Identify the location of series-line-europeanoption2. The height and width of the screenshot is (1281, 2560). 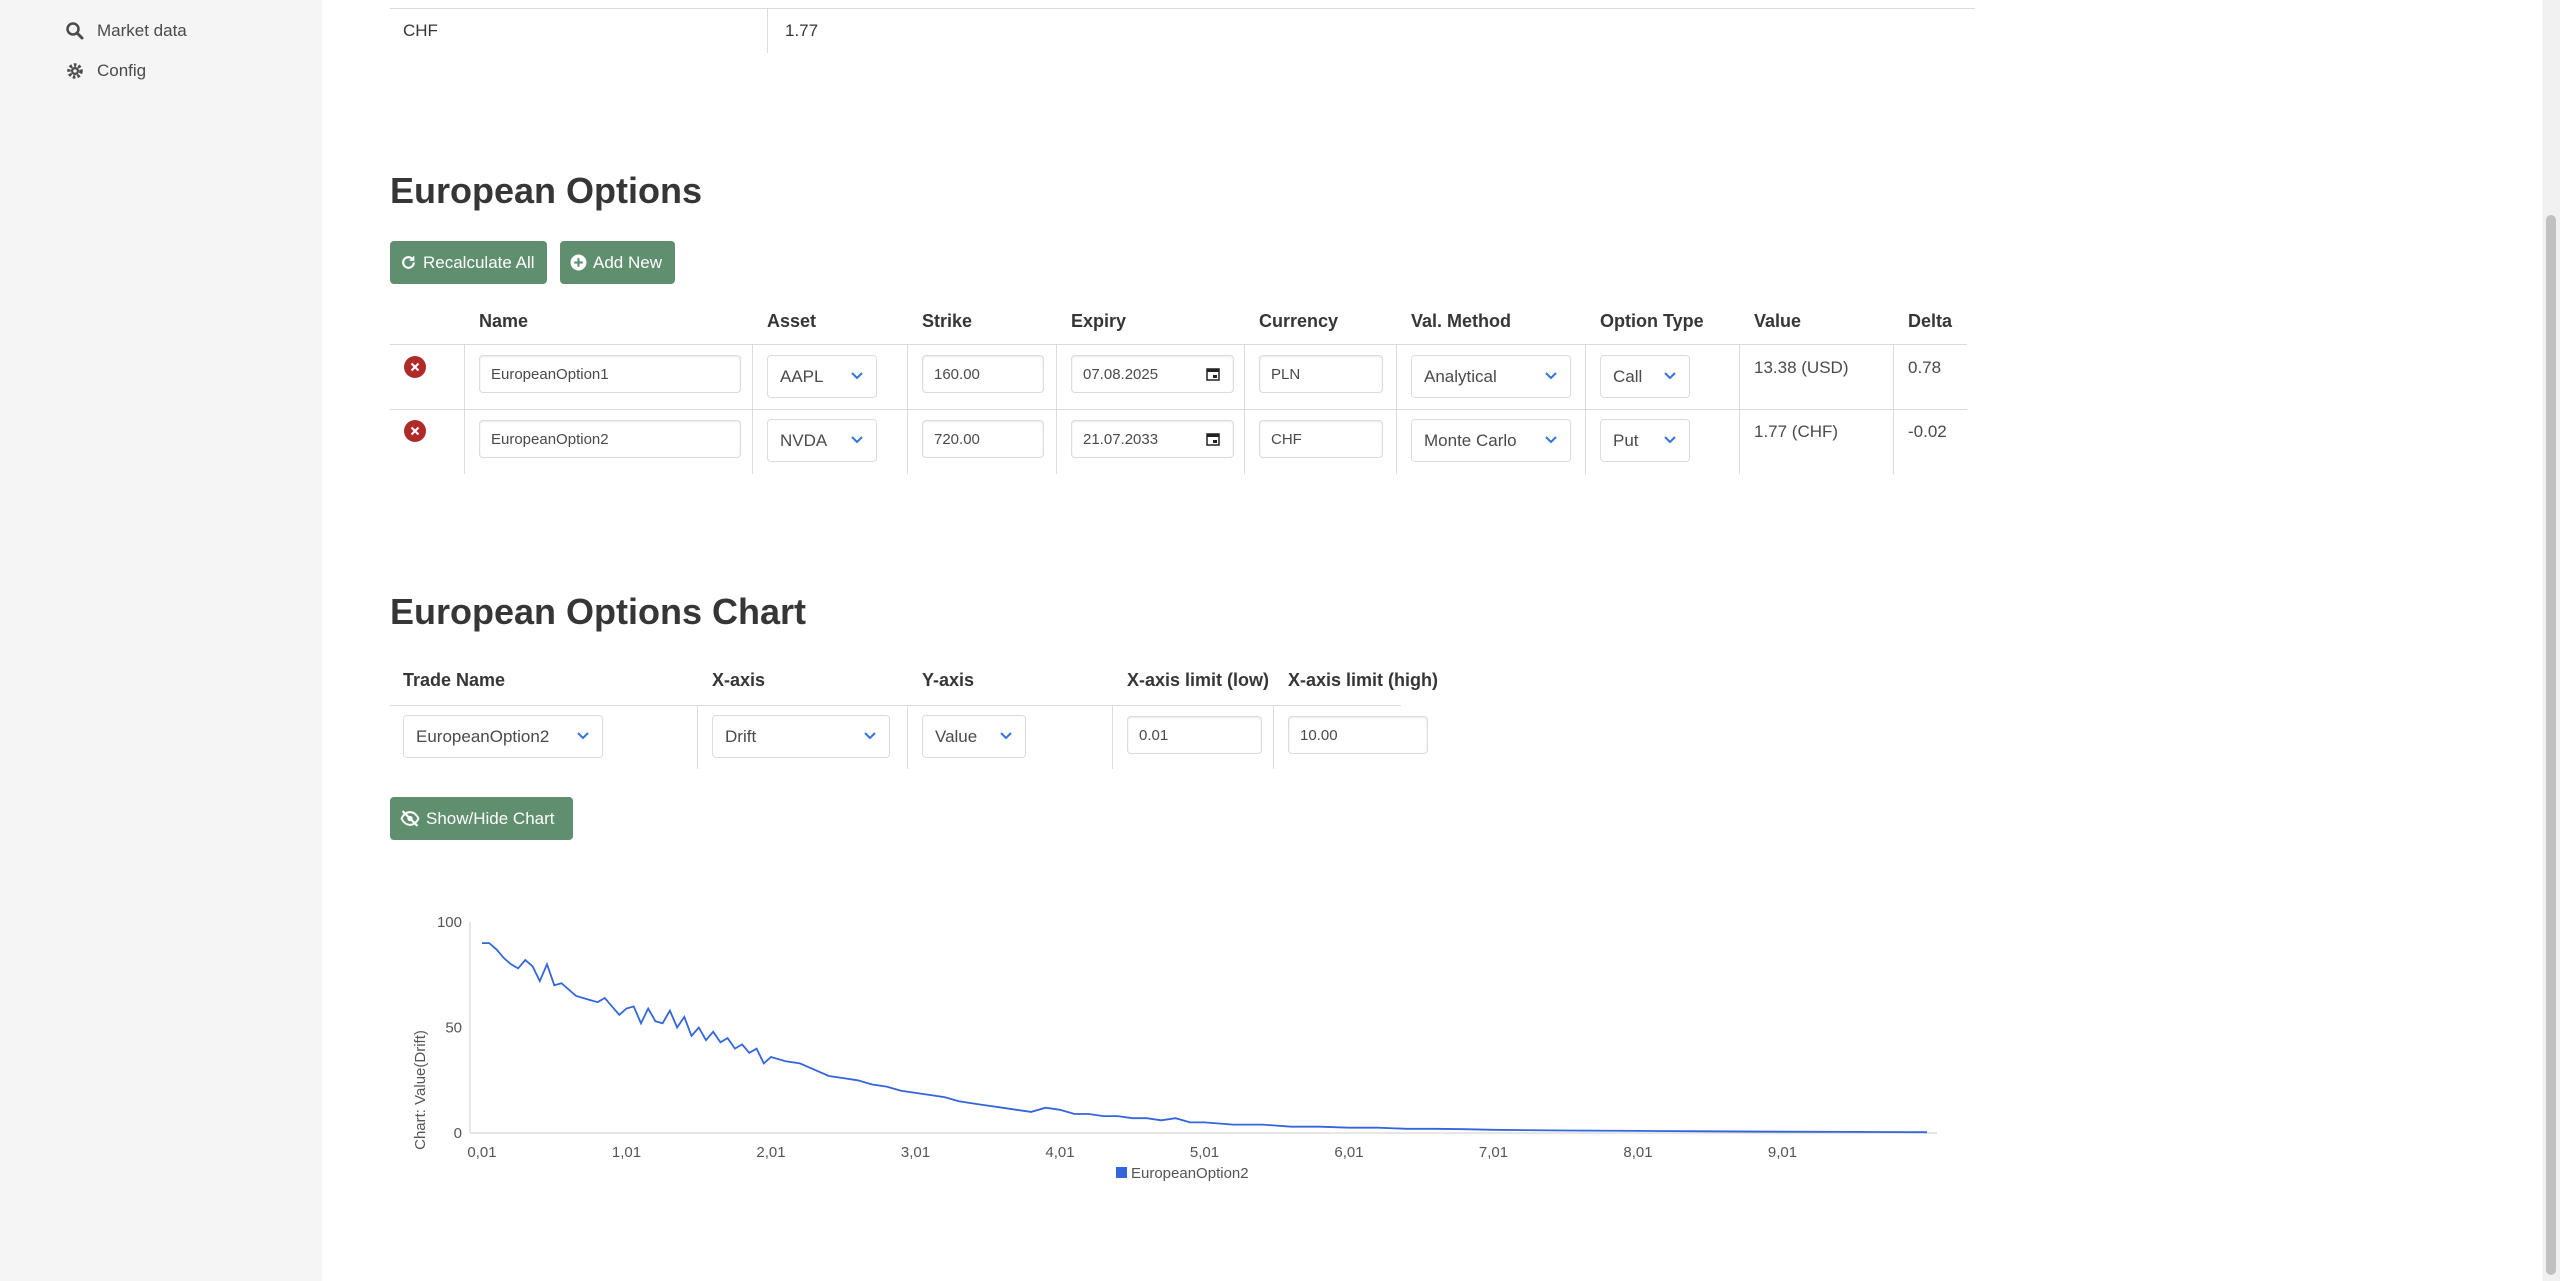
(1205, 1038).